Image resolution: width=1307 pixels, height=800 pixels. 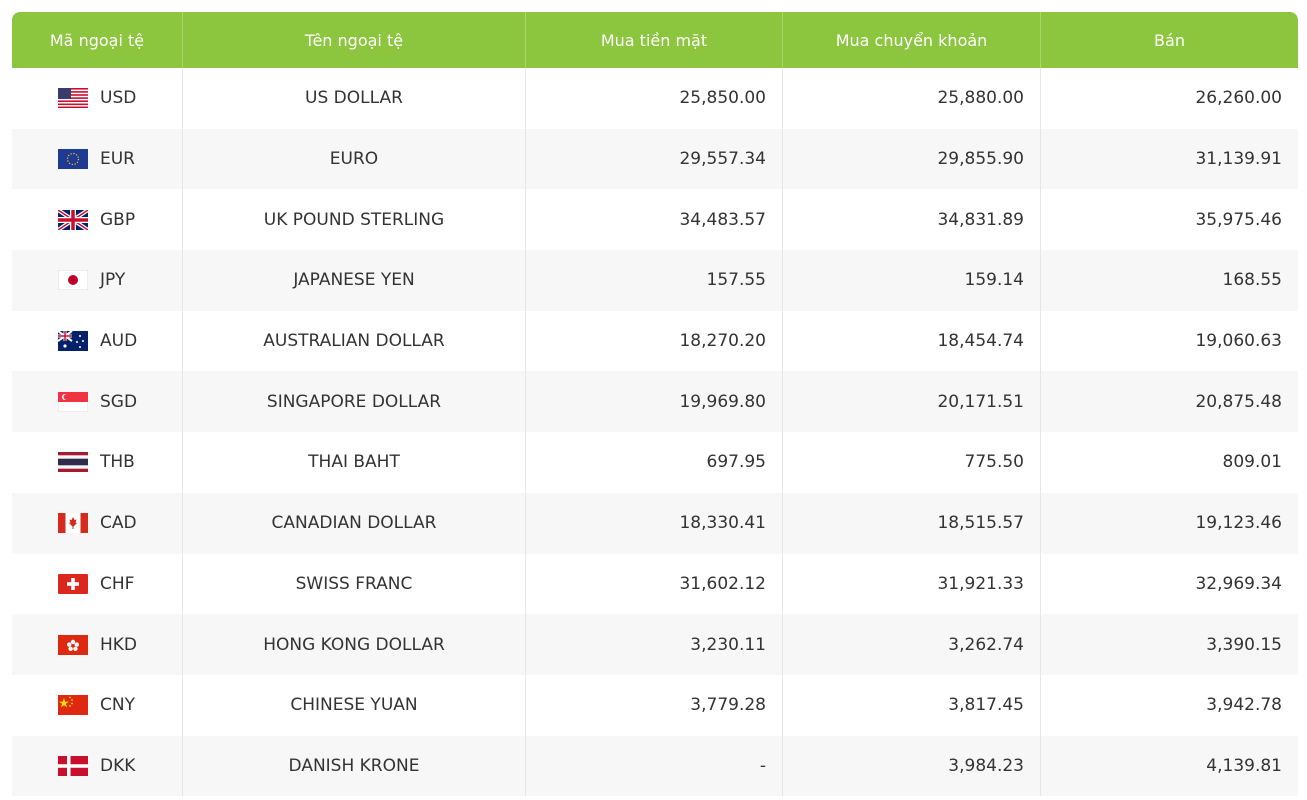 I want to click on rate-value: 25,880.00, so click(x=912, y=98).